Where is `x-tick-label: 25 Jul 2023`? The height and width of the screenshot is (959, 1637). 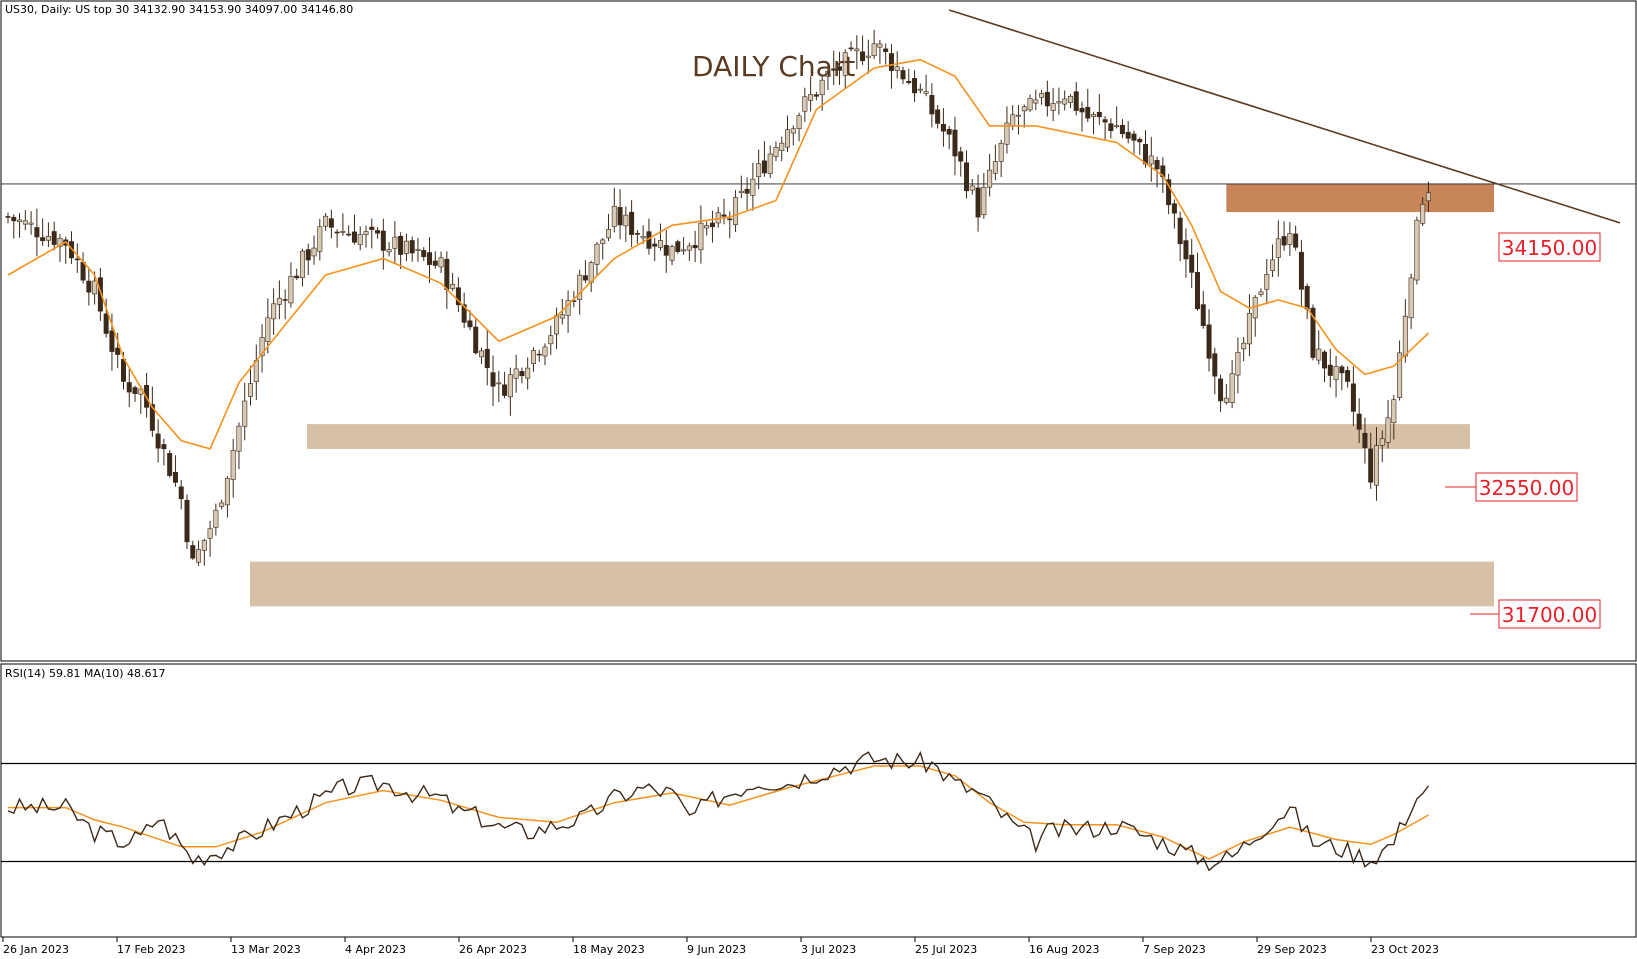 x-tick-label: 25 Jul 2023 is located at coordinates (946, 949).